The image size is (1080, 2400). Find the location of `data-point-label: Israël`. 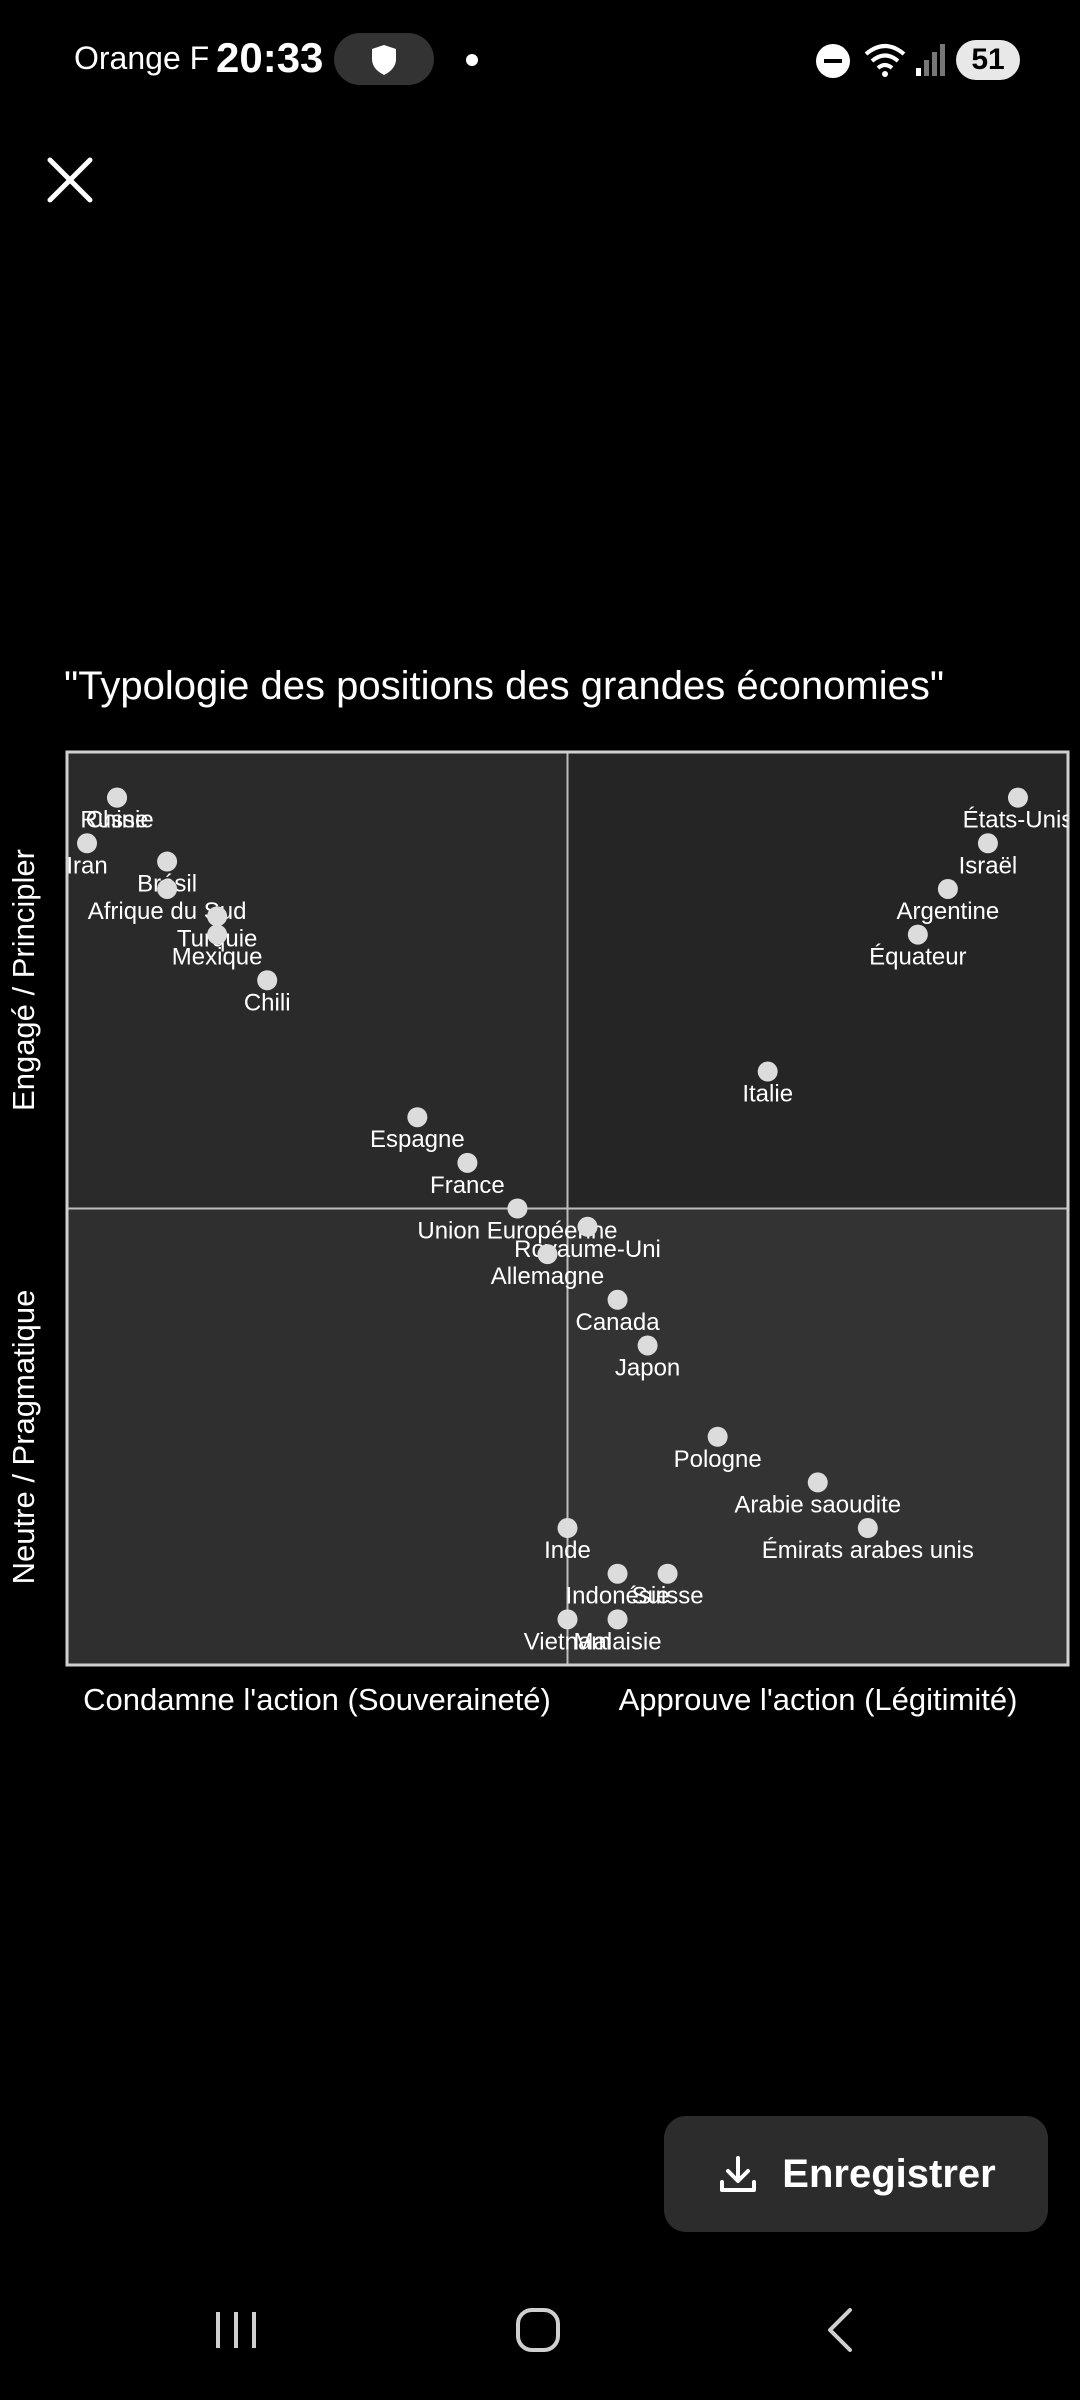

data-point-label: Israël is located at coordinates (988, 865).